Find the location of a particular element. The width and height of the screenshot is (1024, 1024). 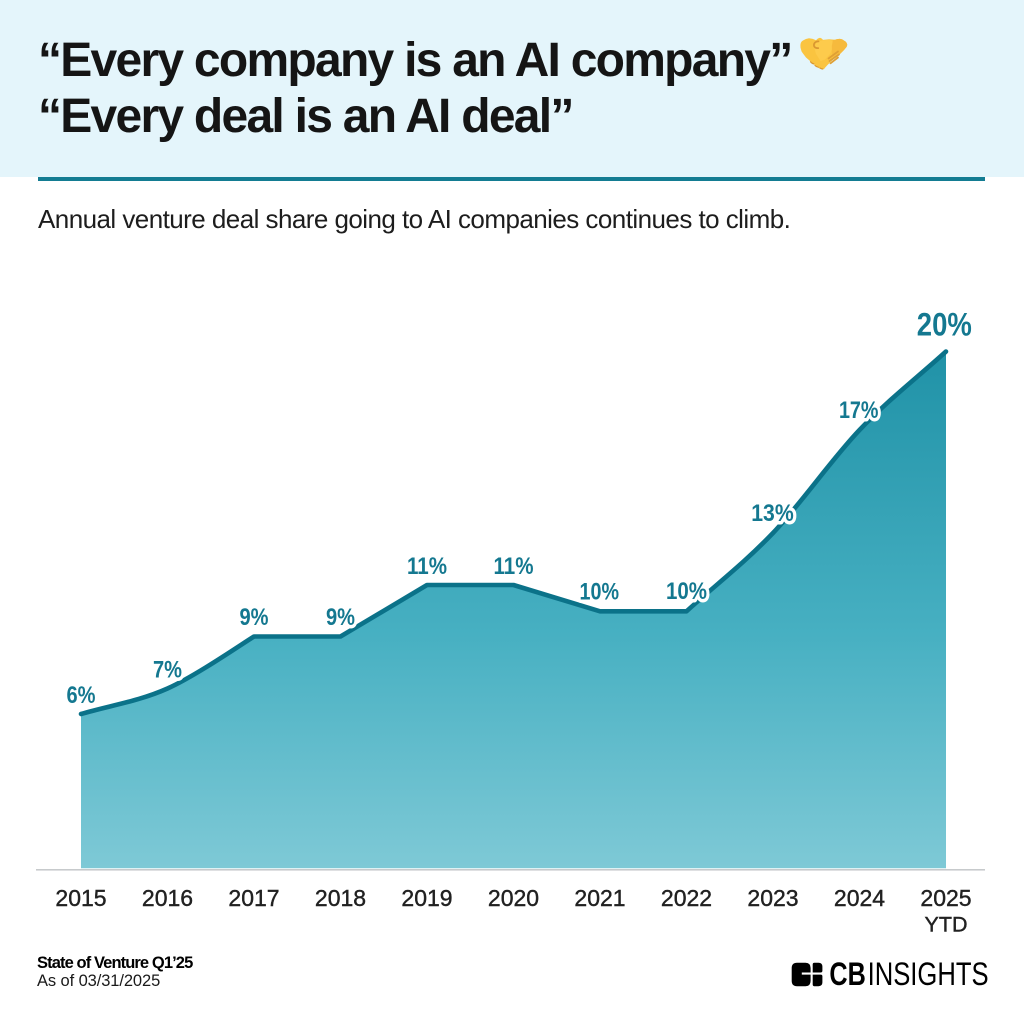

svg-text: 6% is located at coordinates (81, 696).